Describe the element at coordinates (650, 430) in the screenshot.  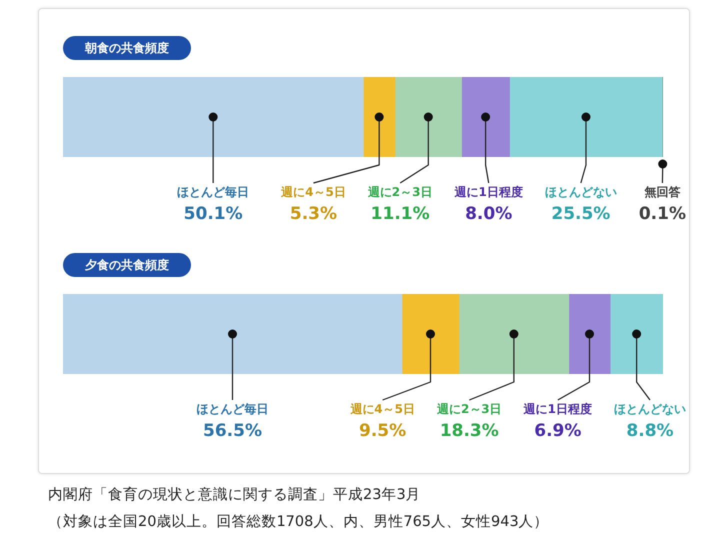
I see `data-label: 8.8%` at that location.